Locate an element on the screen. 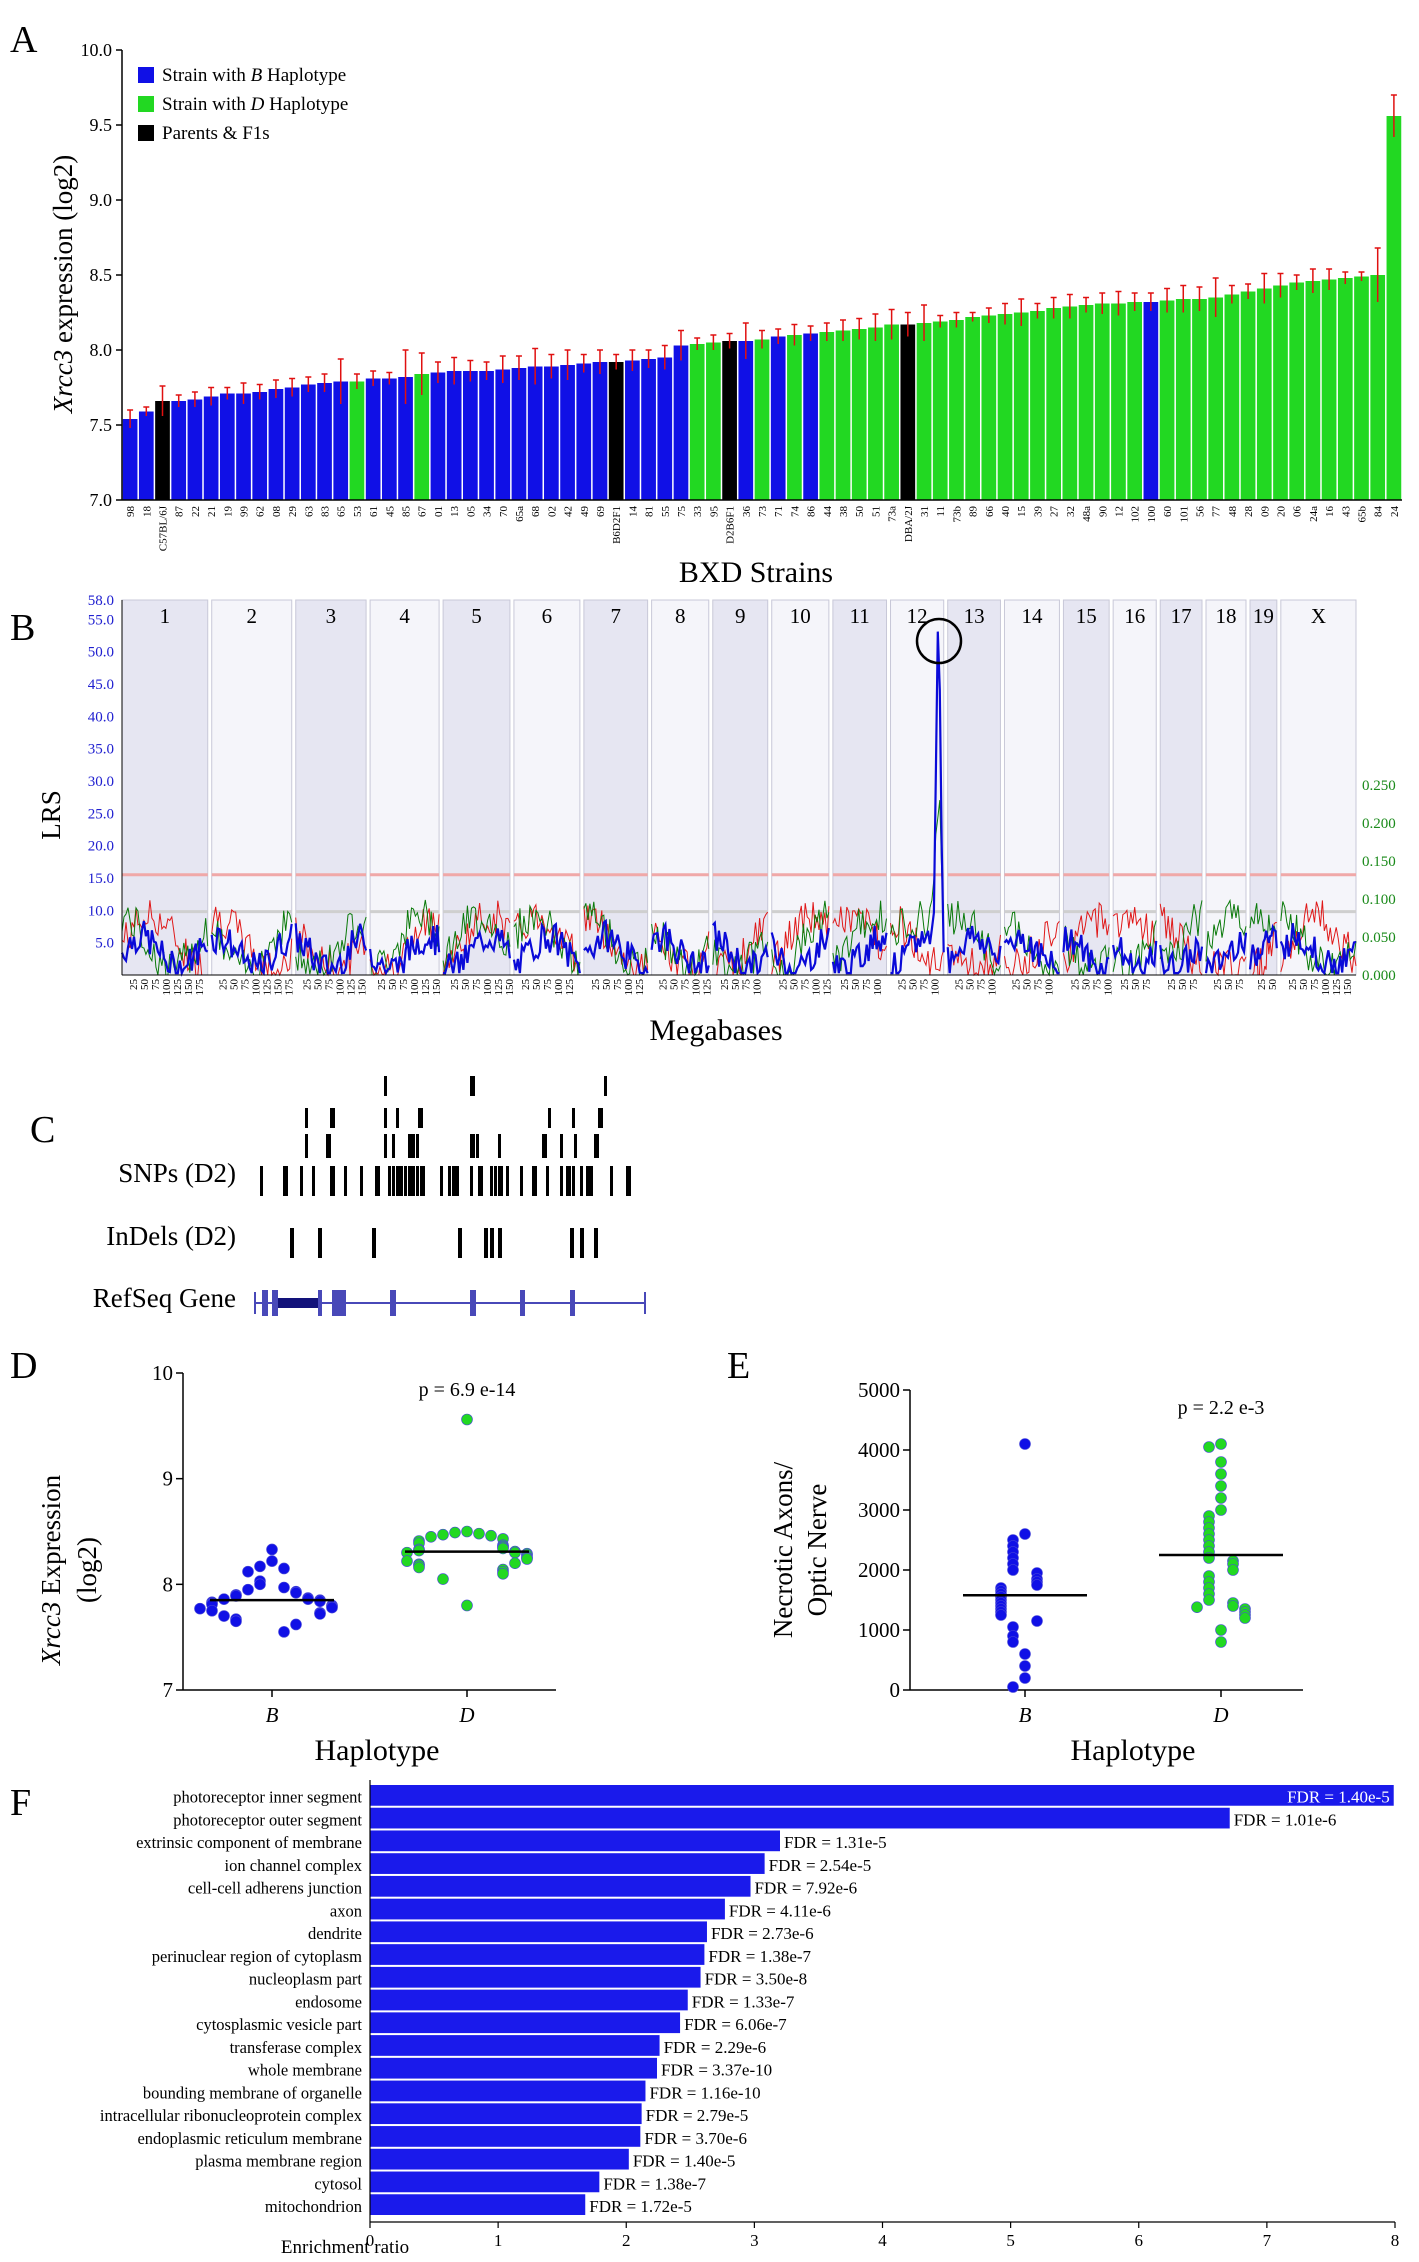  a-xtick-38: 38 is located at coordinates (844, 512).